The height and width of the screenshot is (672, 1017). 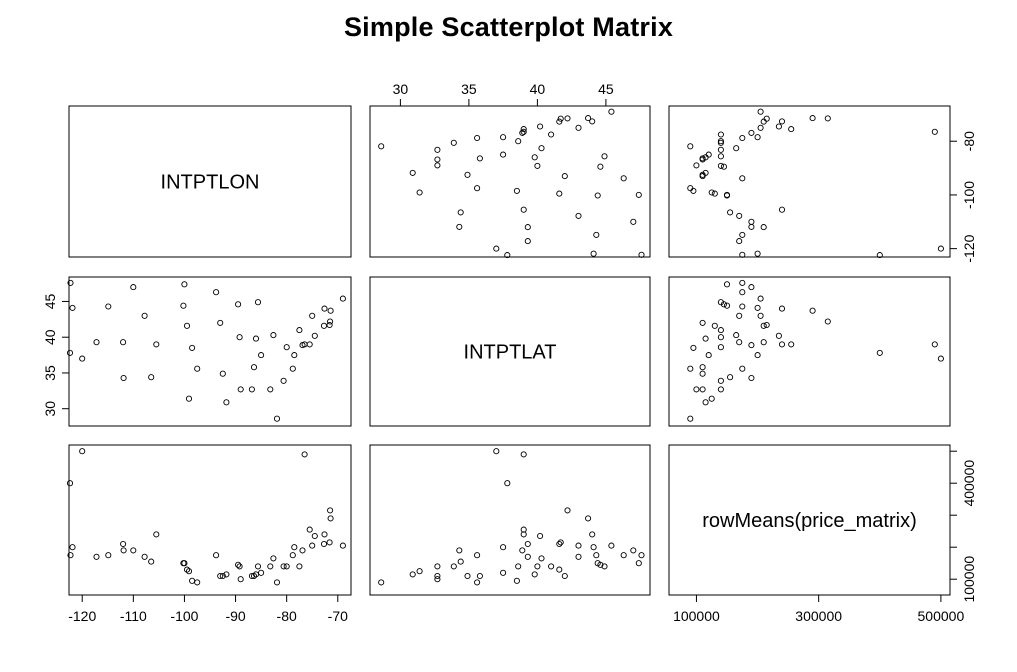 I want to click on right-axis-intptlon-tick-label-1: -100, so click(x=969, y=195).